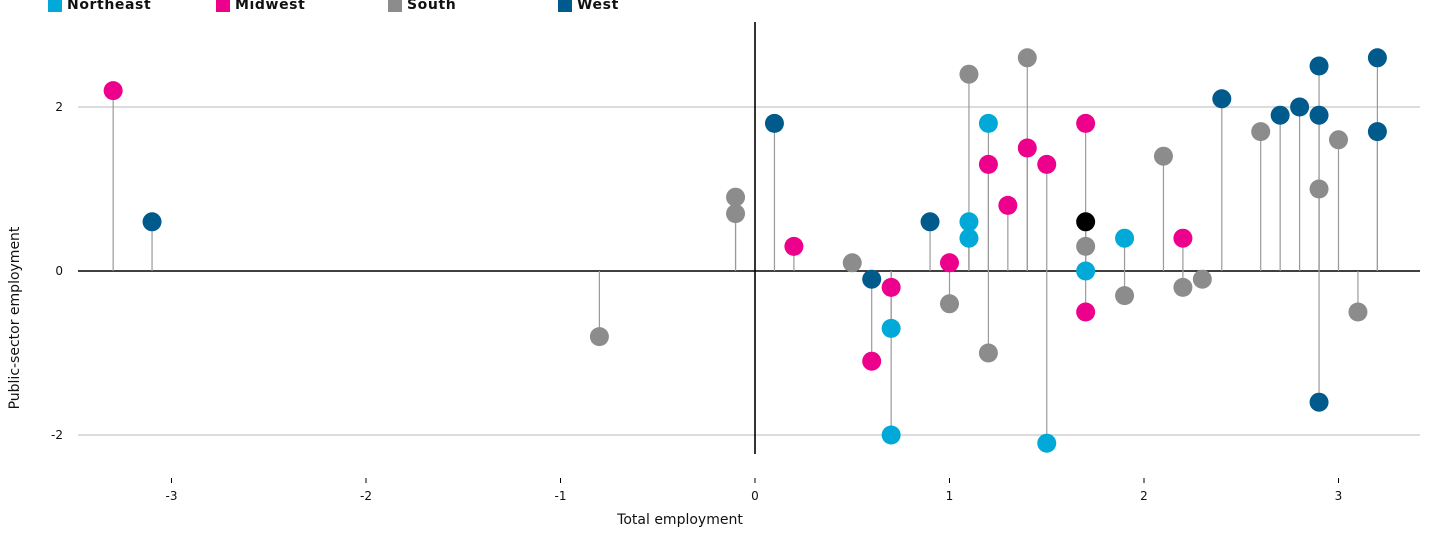 The height and width of the screenshot is (547, 1437). Describe the element at coordinates (15, 317) in the screenshot. I see `y-axis-title: Public-sector employment` at that location.